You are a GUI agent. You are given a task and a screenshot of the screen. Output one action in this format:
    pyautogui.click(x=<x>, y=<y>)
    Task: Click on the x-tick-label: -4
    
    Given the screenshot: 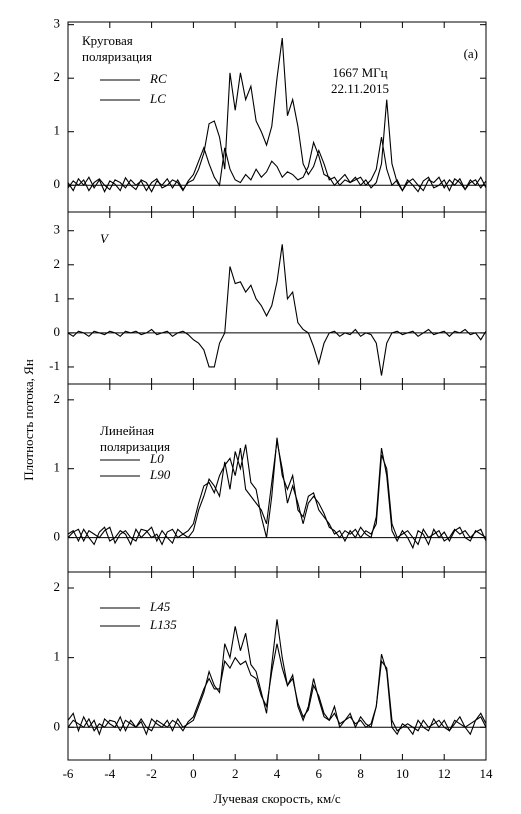 What is the action you would take?
    pyautogui.click(x=109, y=773)
    